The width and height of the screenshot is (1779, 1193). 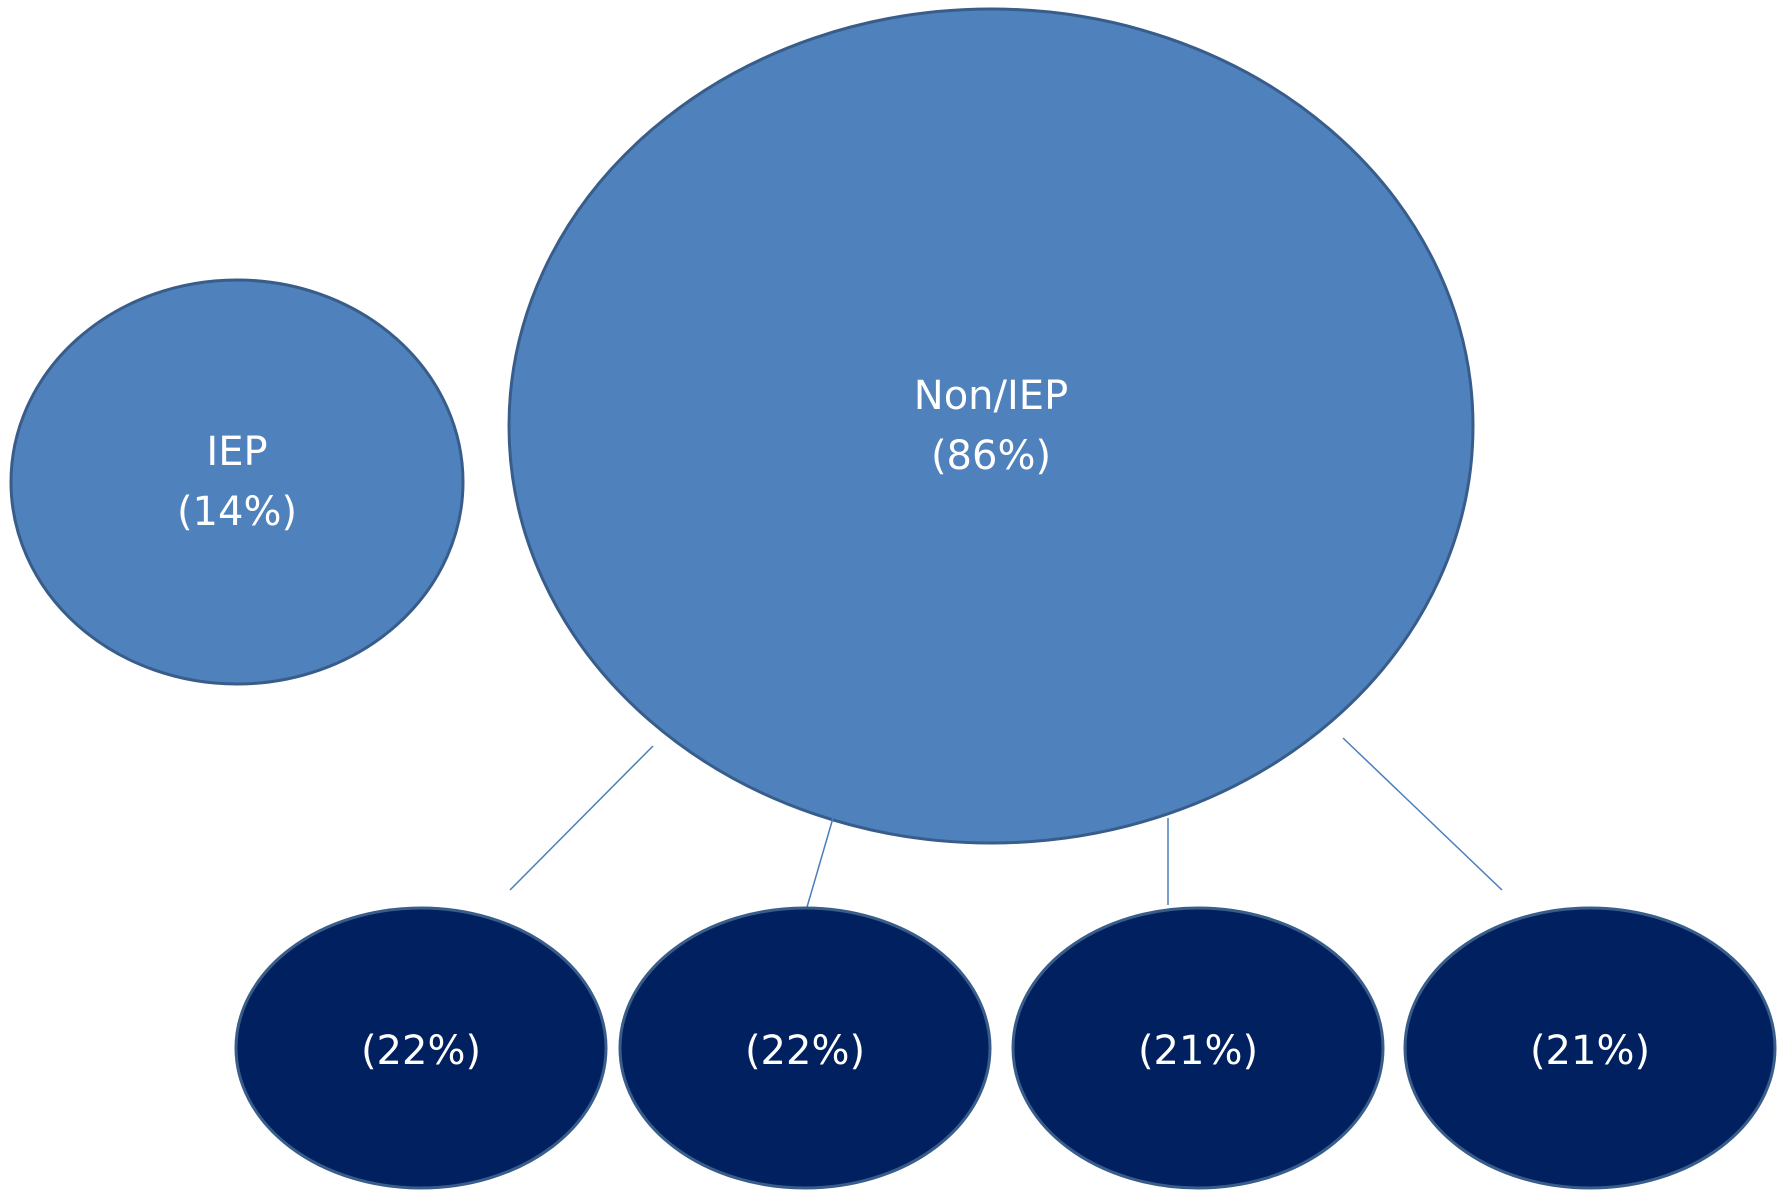 I want to click on node-label: IEP, so click(x=236, y=452).